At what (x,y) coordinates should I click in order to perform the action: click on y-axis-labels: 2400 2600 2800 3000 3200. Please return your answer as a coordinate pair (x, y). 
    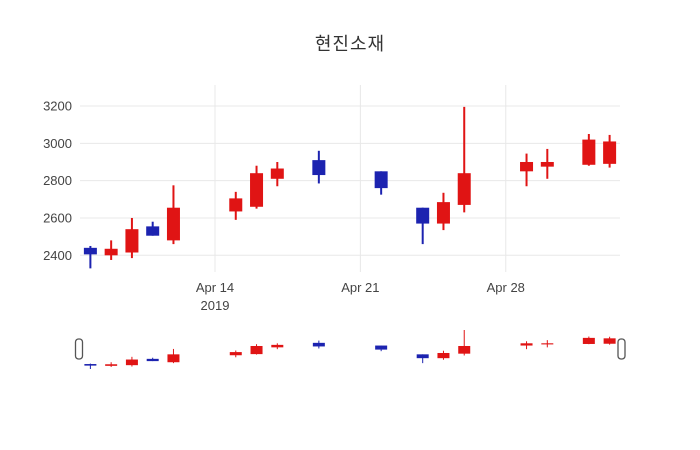
    Looking at the image, I should click on (57, 181).